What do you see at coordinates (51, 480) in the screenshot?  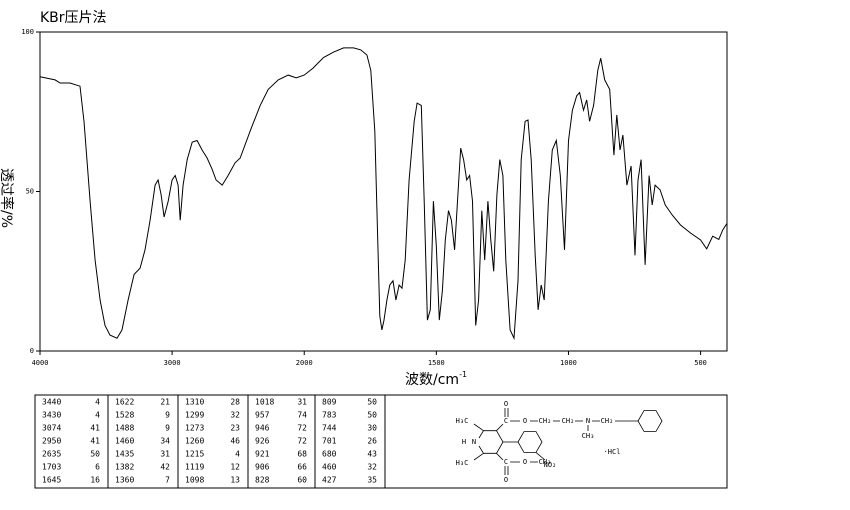 I see `peak-wavenumber: 1645` at bounding box center [51, 480].